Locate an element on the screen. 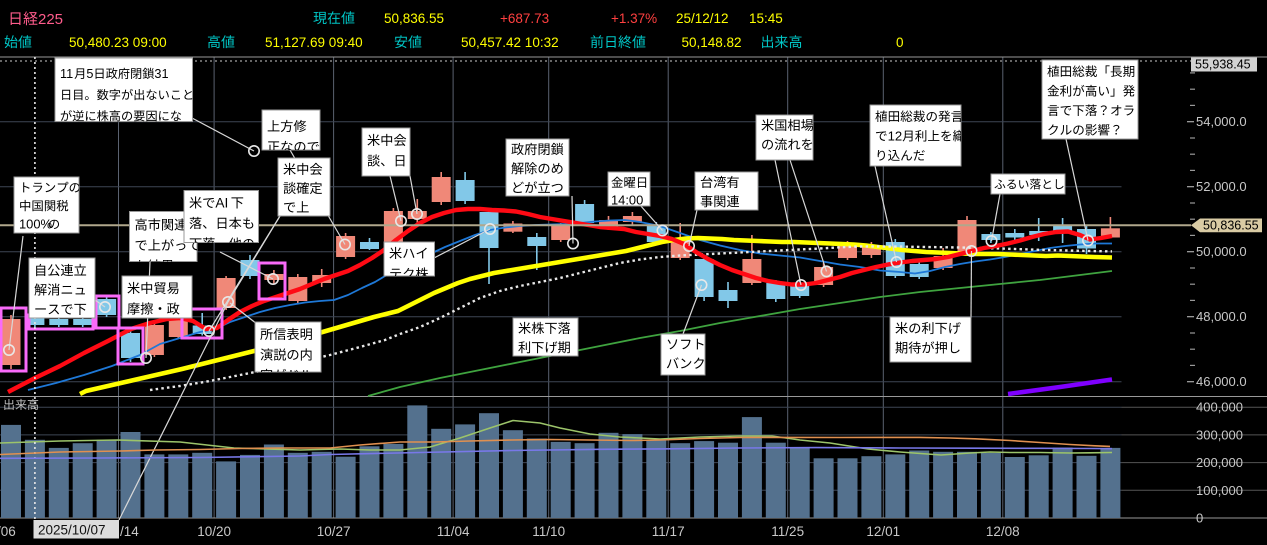 The width and height of the screenshot is (1267, 545). svg-text: 5 is located at coordinates (89, 74).